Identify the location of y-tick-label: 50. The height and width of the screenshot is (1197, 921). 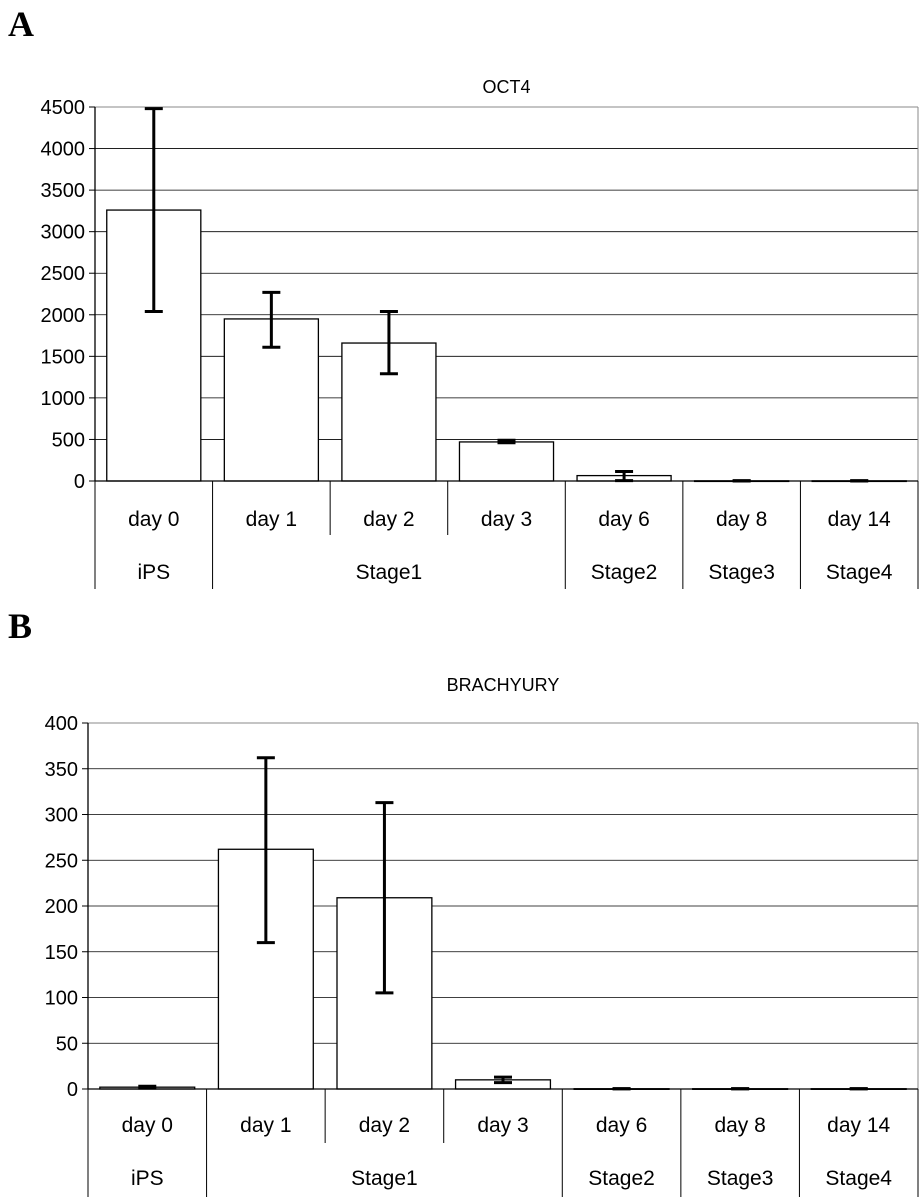
(67, 1044).